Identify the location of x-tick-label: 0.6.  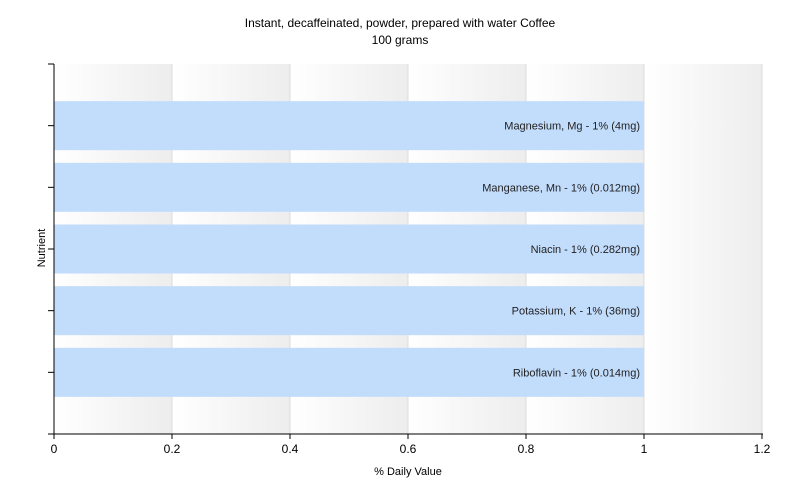
(408, 449).